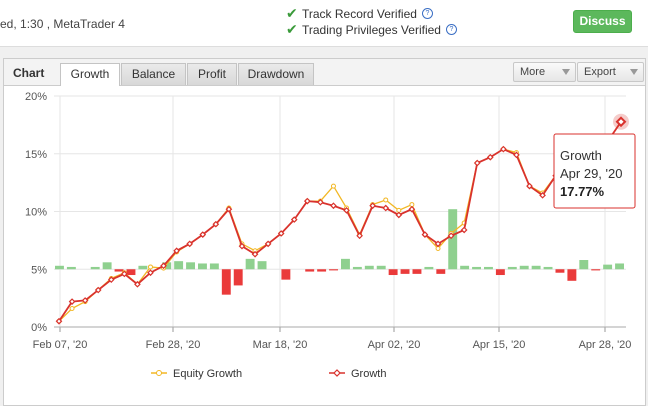 The image size is (648, 406). I want to click on verification-label: Trading Privileges Verified, so click(371, 29).